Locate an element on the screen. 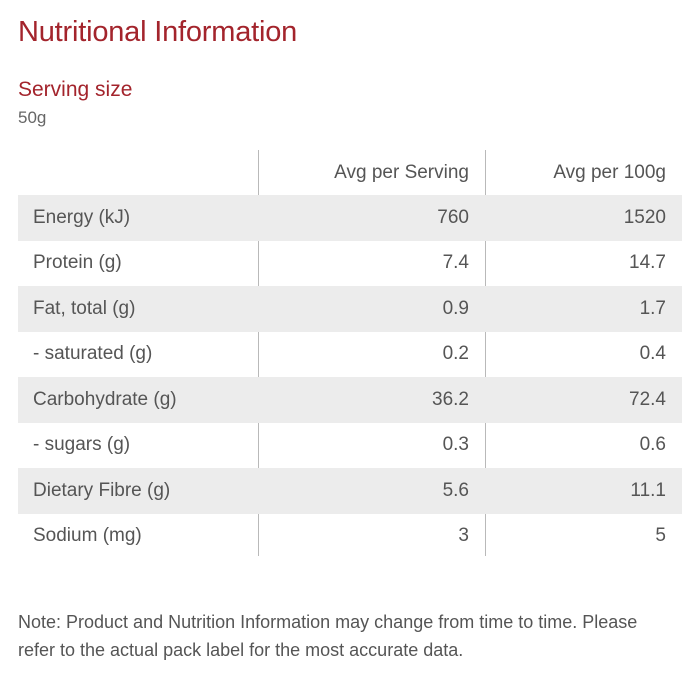 The width and height of the screenshot is (700, 700). per-serving-value: 0.9 is located at coordinates (455, 308).